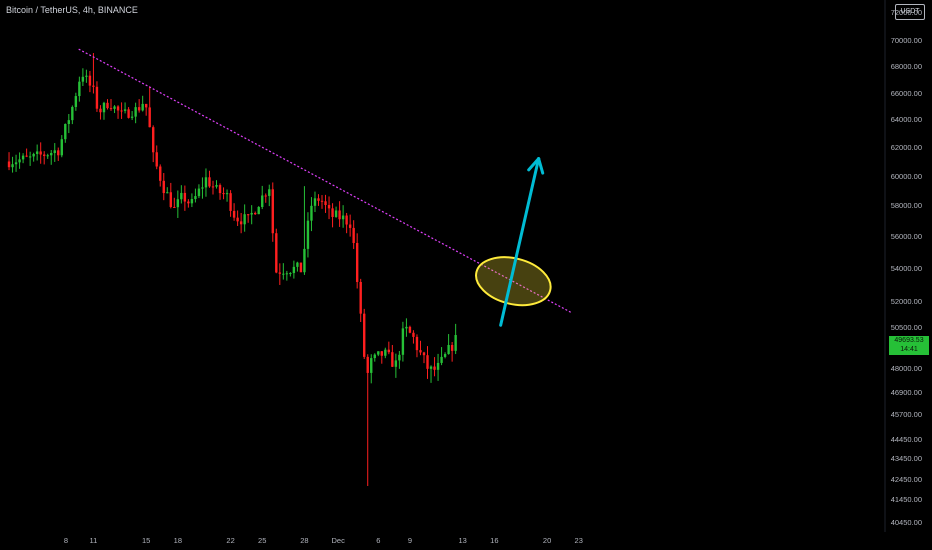  I want to click on time-tick-label: 20, so click(547, 540).